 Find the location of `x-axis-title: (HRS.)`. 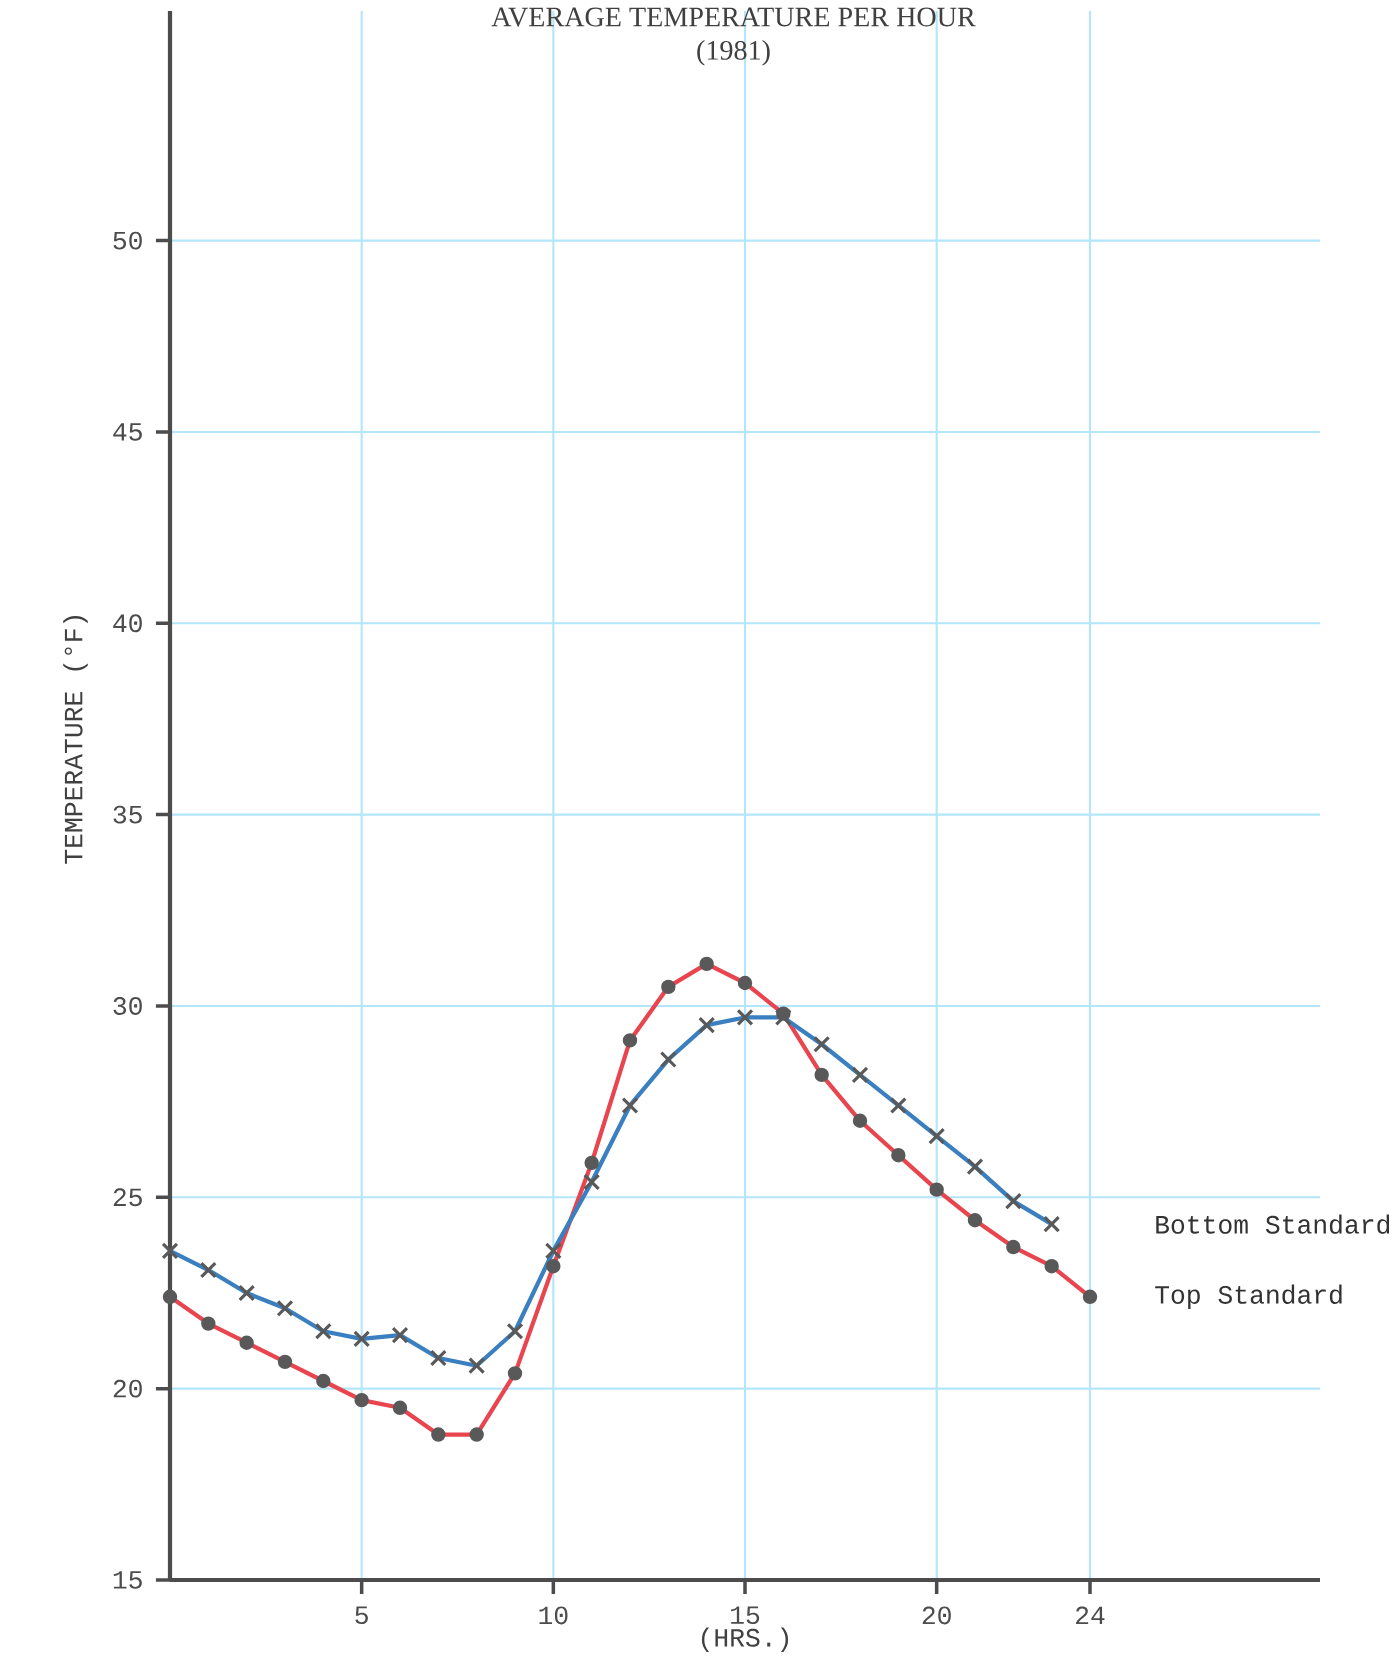

x-axis-title: (HRS.) is located at coordinates (745, 1639).